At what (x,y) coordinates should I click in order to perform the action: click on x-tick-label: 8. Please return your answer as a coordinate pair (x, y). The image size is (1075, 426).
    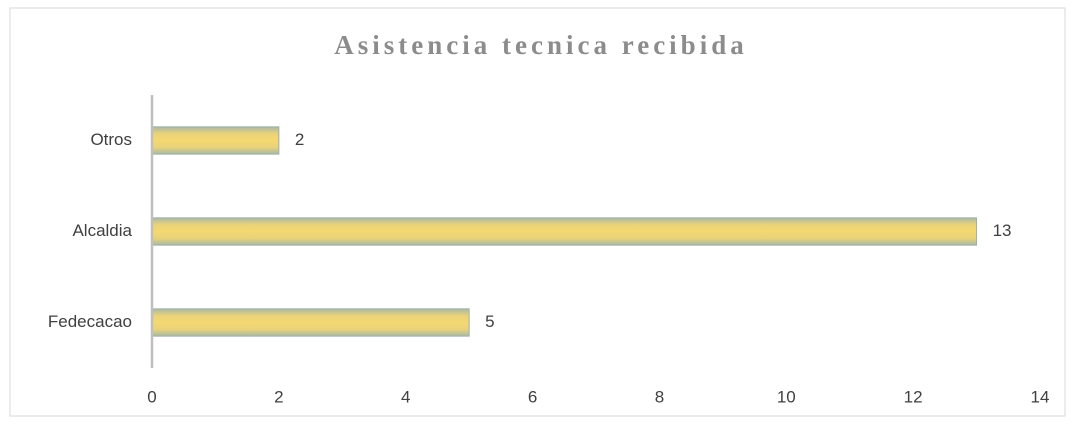
    Looking at the image, I should click on (659, 396).